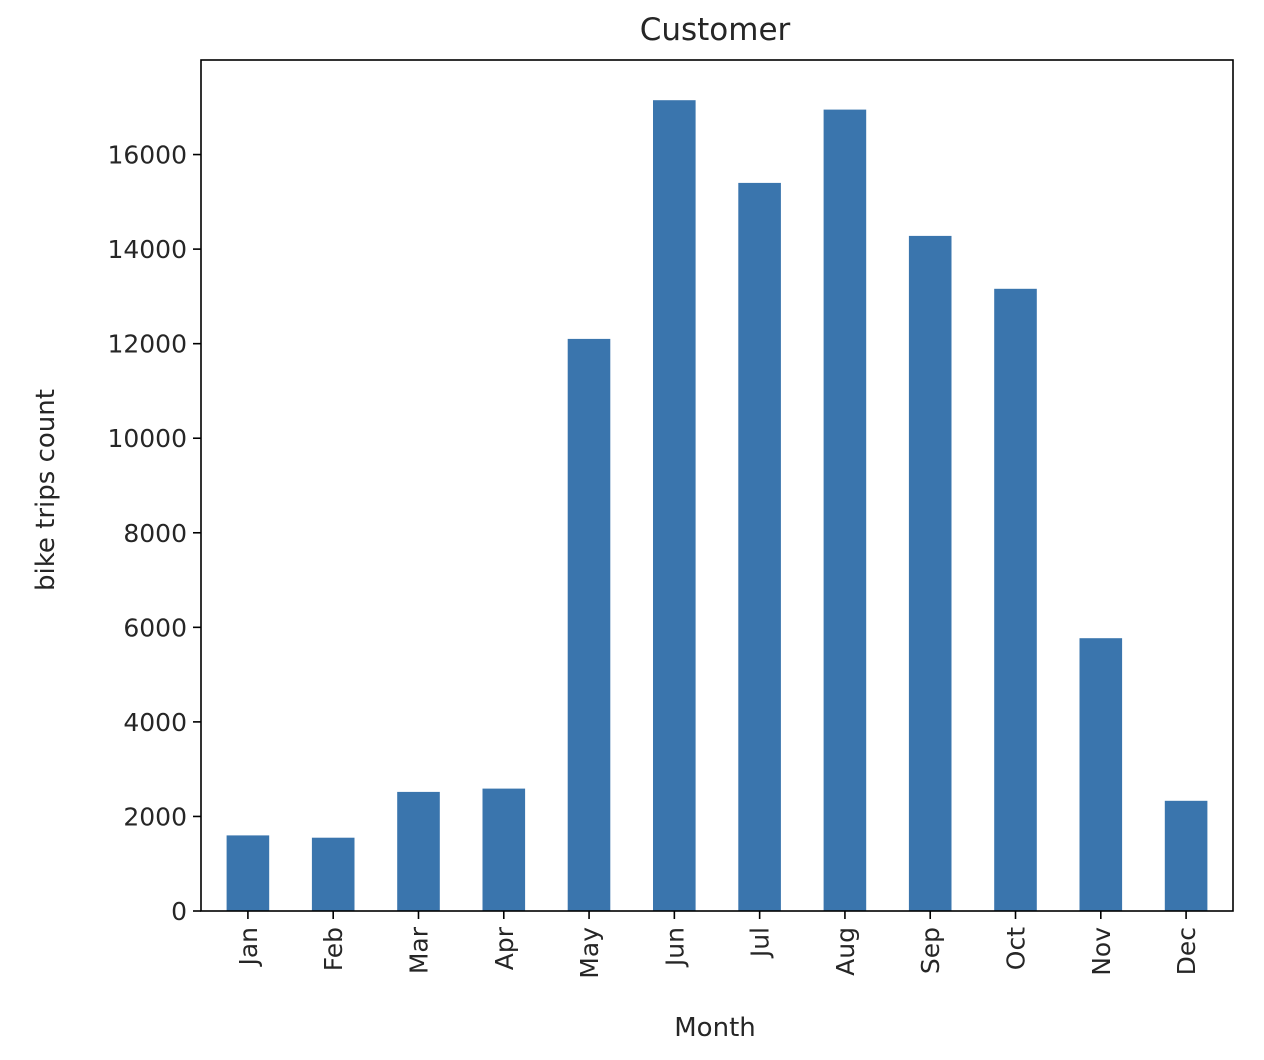  Describe the element at coordinates (930, 950) in the screenshot. I see `x-tick-label-sep: Sep` at that location.